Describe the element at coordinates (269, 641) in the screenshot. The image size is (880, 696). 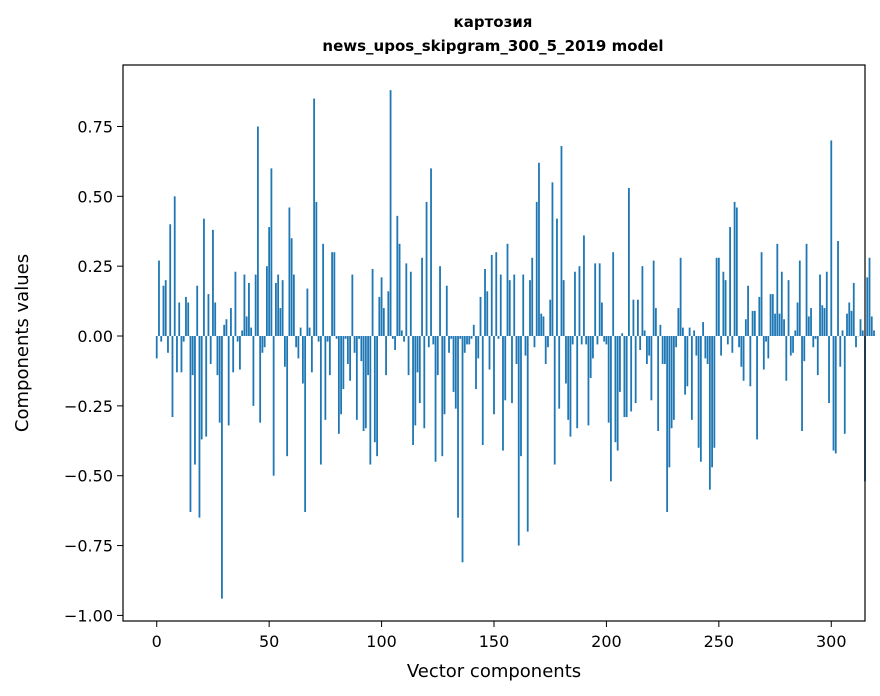
I see `x-tick-label: 50` at that location.